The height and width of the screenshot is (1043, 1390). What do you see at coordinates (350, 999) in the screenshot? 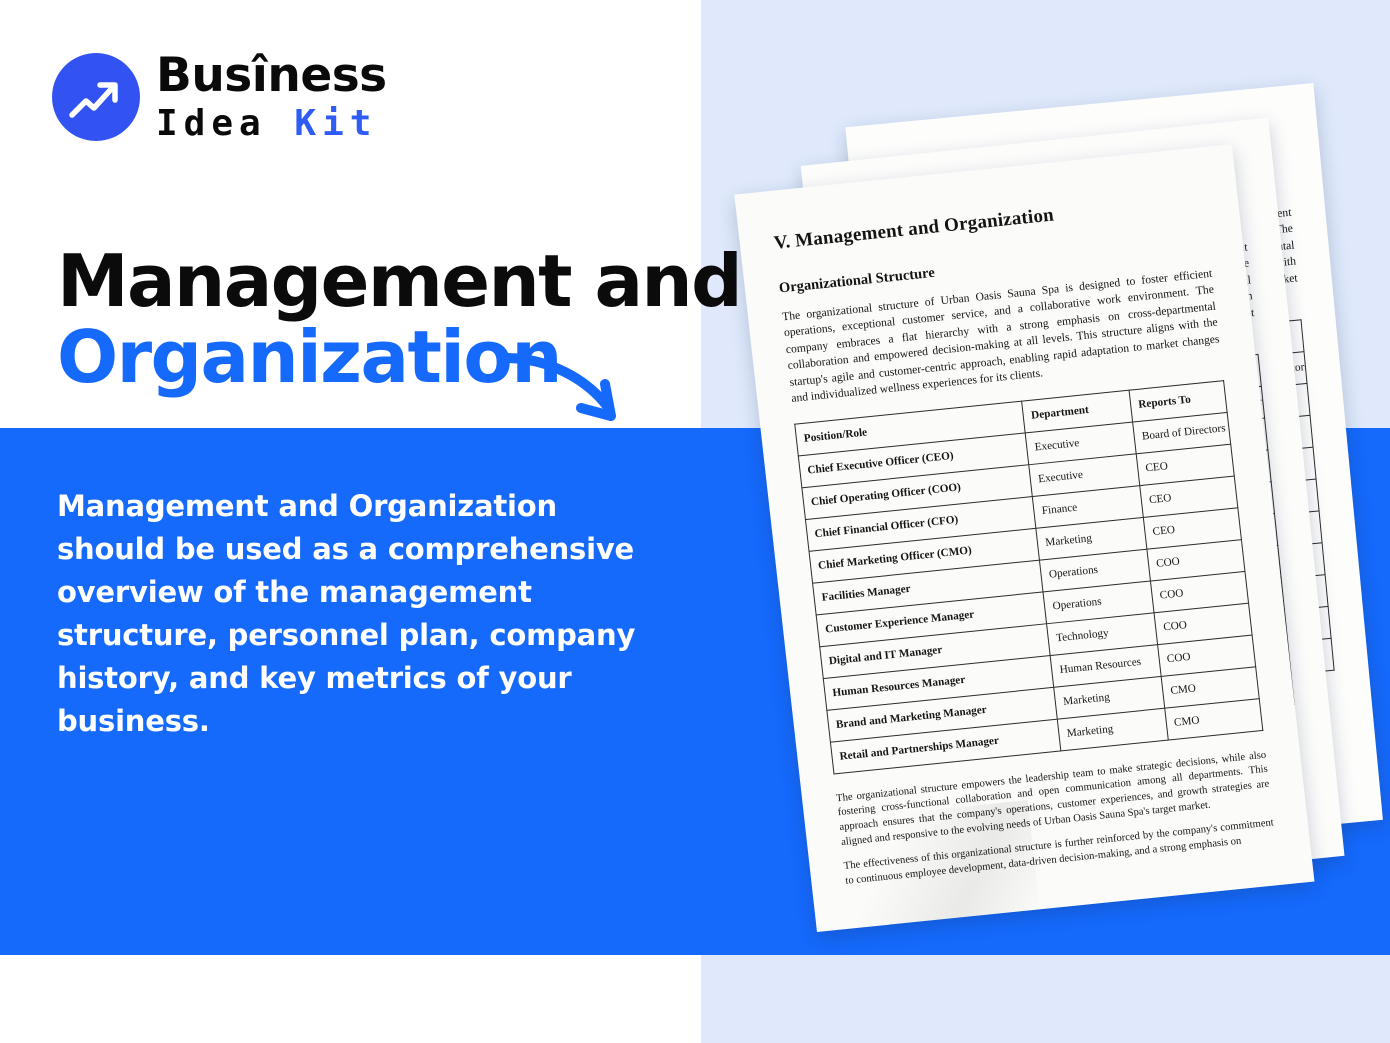
I see `bottom-left-white-panel` at bounding box center [350, 999].